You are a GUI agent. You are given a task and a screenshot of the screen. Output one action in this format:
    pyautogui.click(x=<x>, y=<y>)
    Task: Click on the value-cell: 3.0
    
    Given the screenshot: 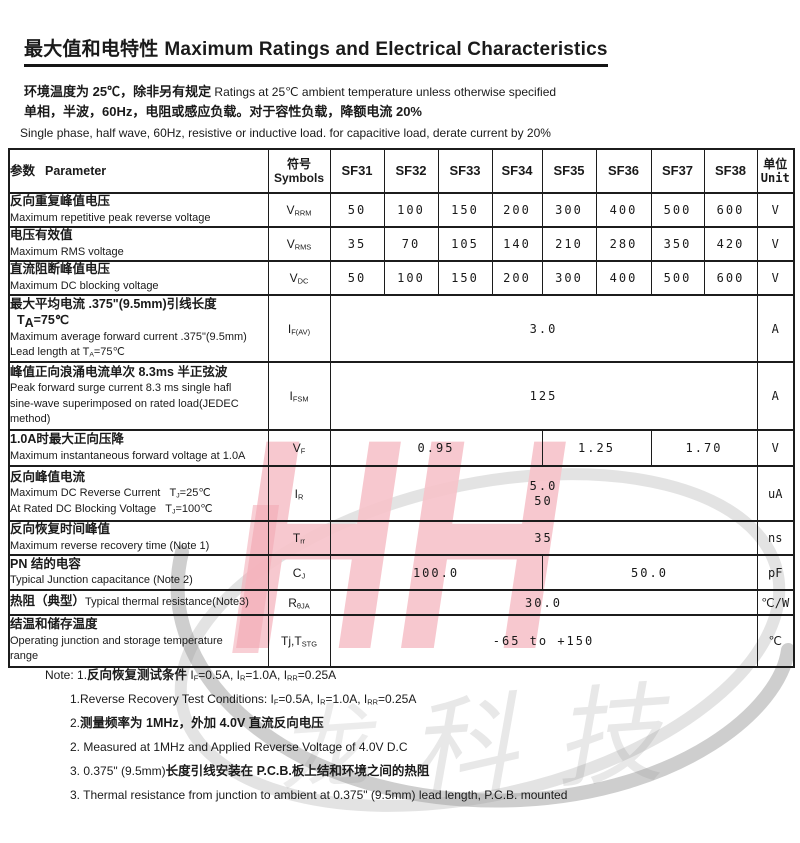 What is the action you would take?
    pyautogui.click(x=543, y=328)
    